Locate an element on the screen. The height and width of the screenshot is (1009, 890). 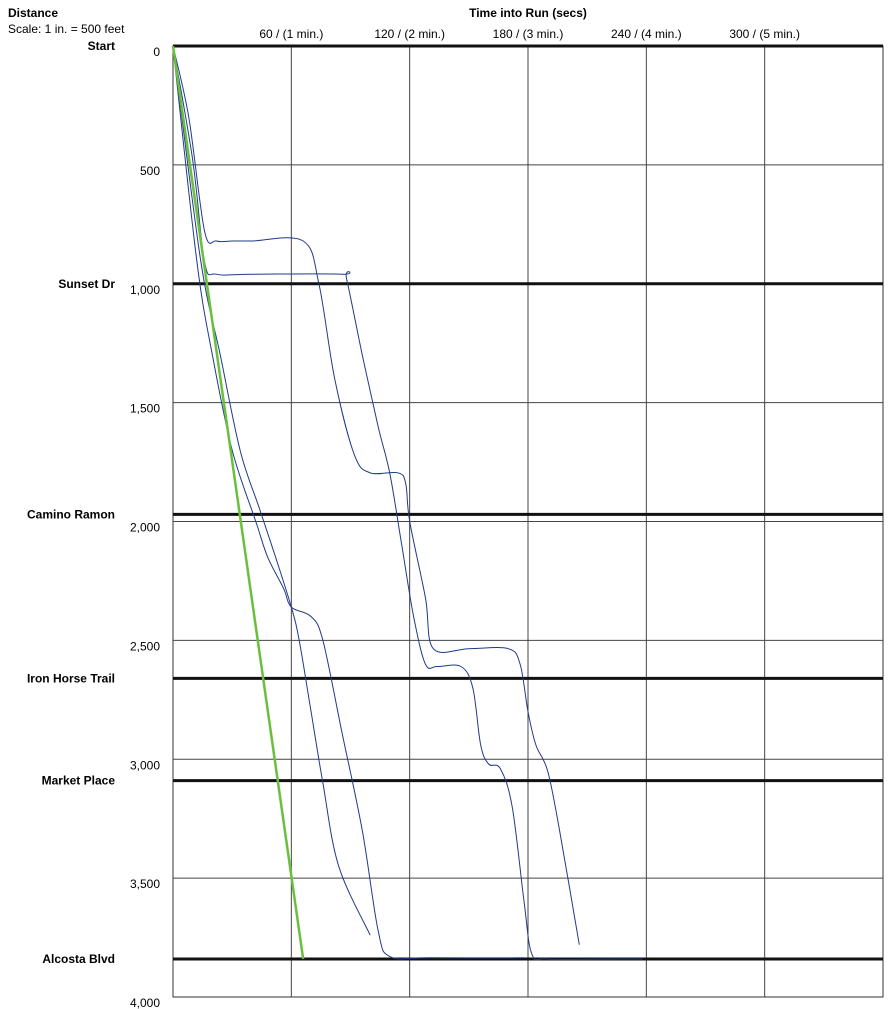
y-axis-title: Distance is located at coordinates (33, 13).